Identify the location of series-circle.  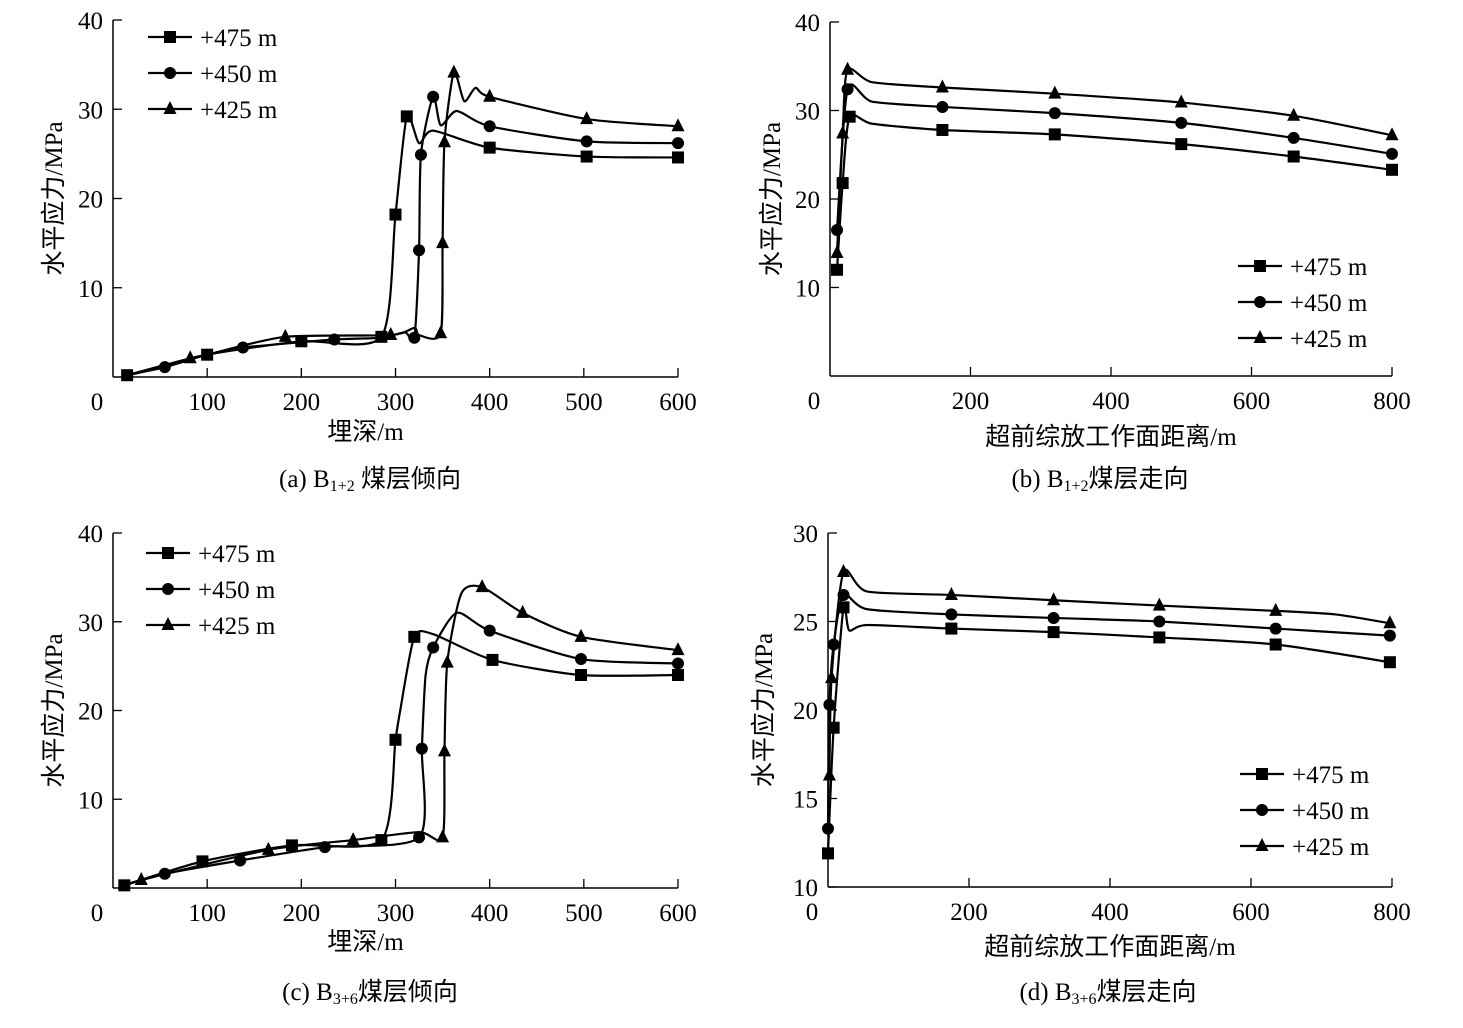
(403, 749).